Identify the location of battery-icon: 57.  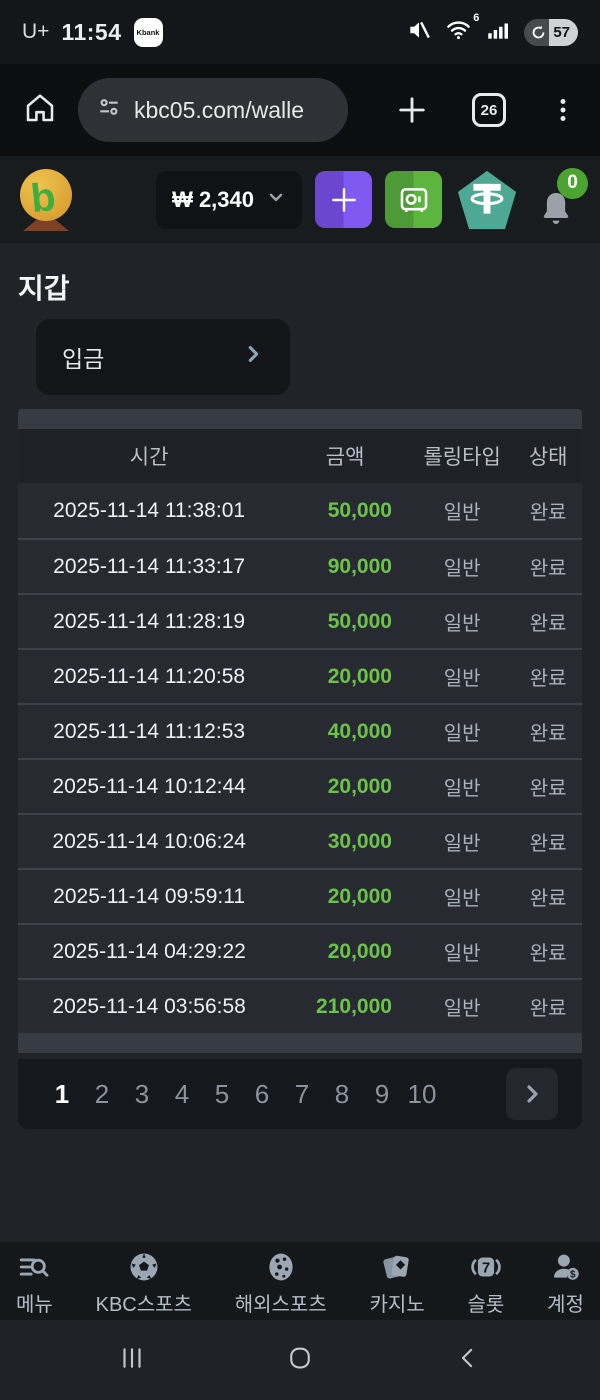
(551, 32).